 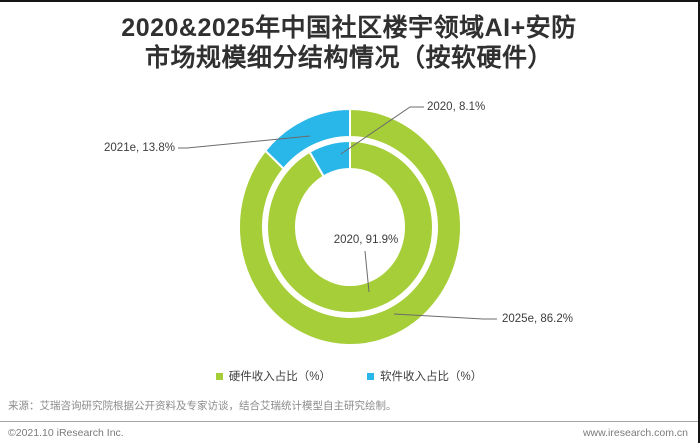 I want to click on source-note: 来源：艾瑞咨询研究院根据公开资料及专家访谈，结合艾瑞统计模型自主研究绘制。, so click(x=202, y=406).